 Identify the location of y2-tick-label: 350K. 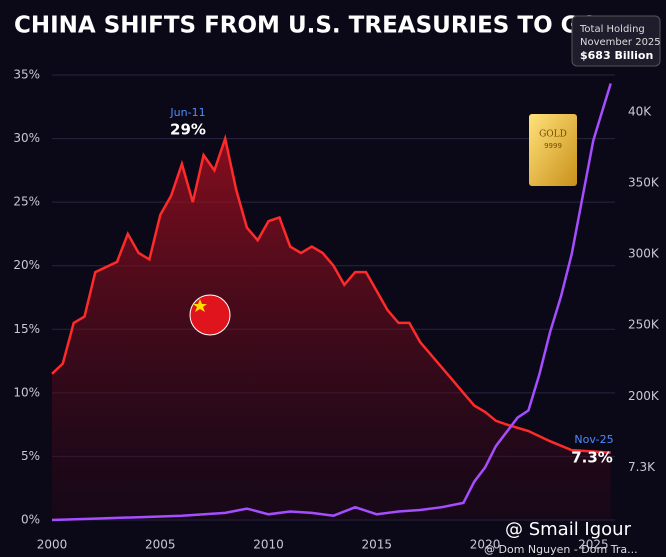
(644, 183).